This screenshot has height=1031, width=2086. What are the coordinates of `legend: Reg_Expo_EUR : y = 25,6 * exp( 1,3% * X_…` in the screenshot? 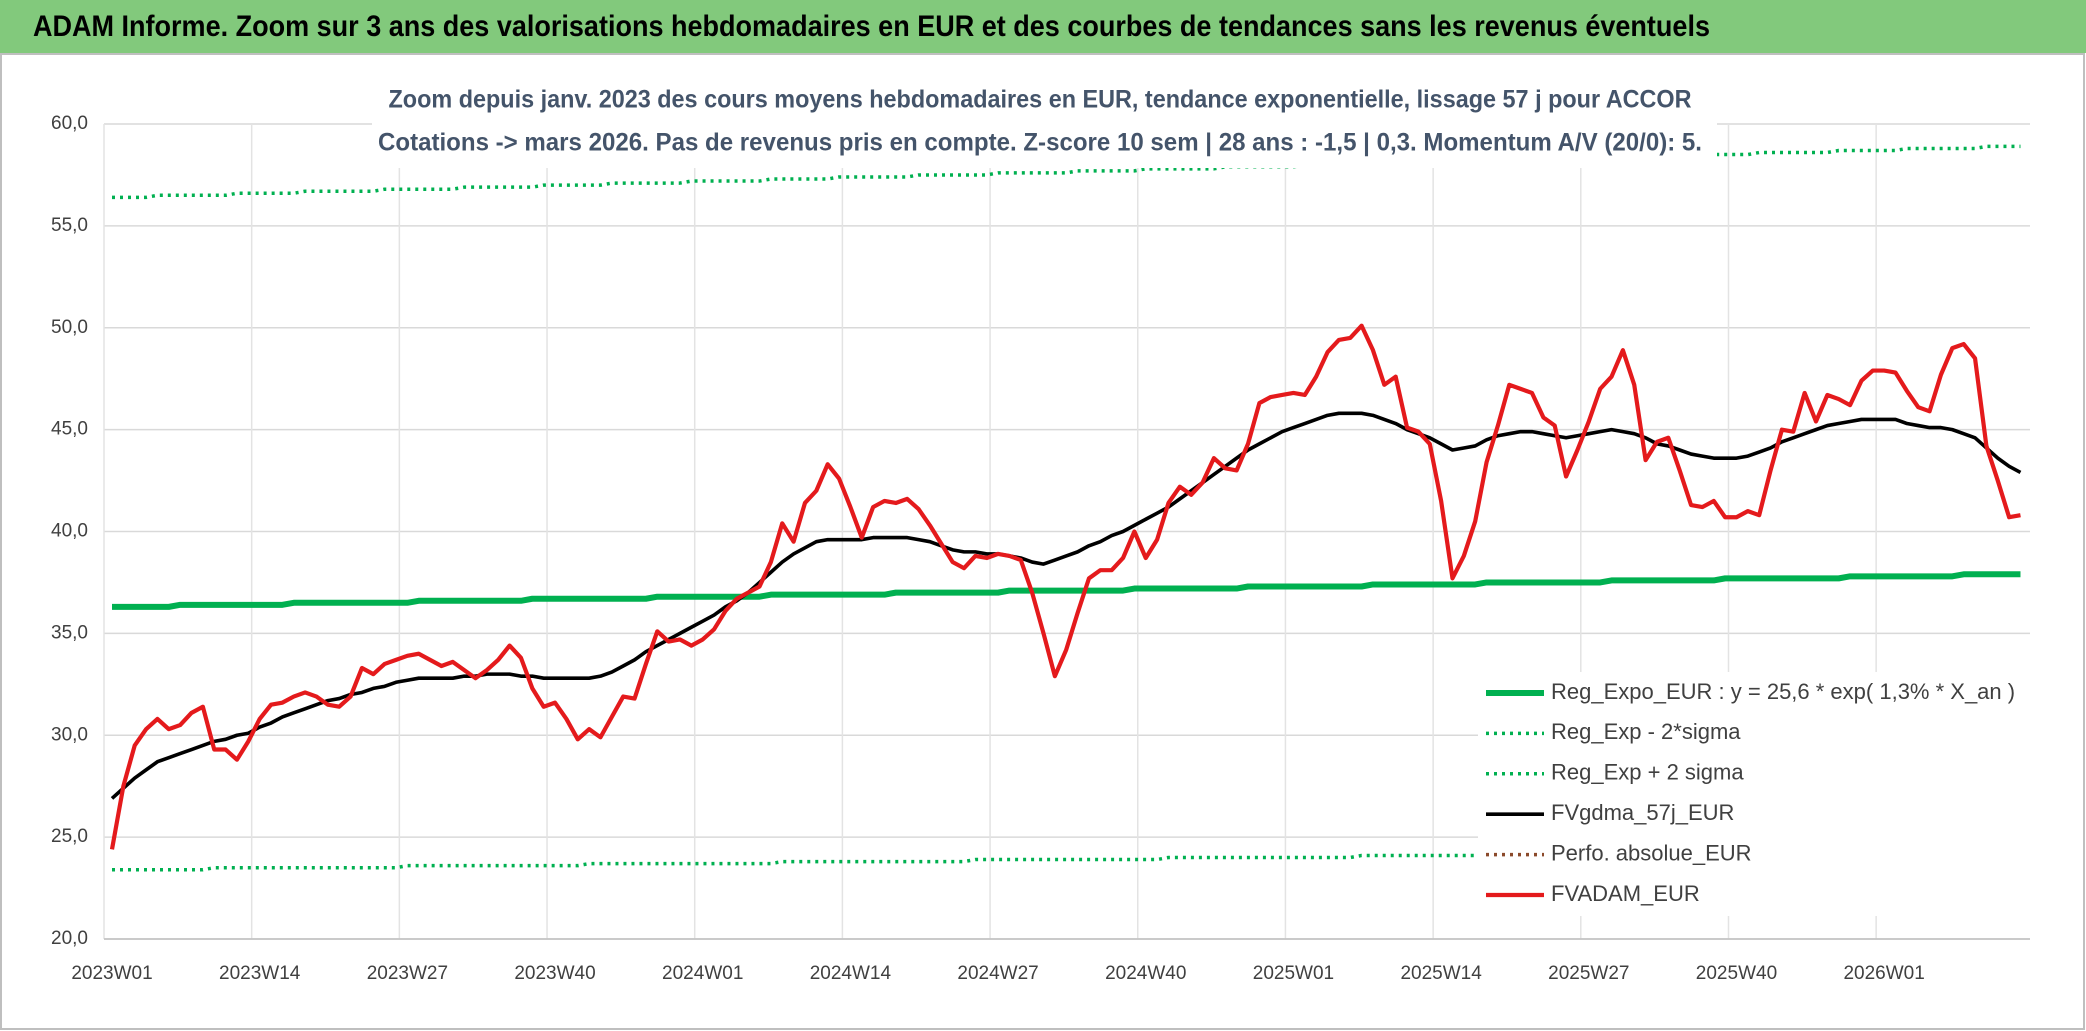 It's located at (1758, 794).